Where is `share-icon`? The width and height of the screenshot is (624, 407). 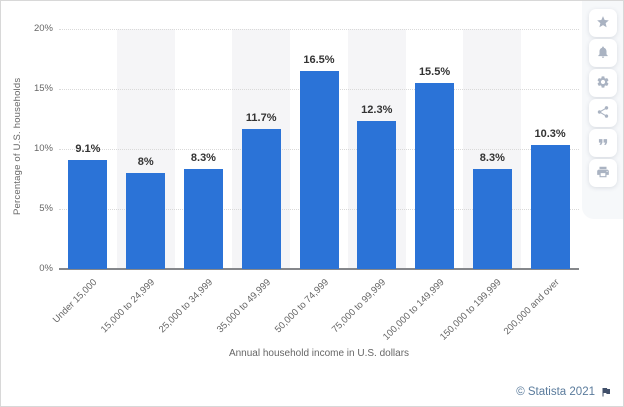 share-icon is located at coordinates (603, 113).